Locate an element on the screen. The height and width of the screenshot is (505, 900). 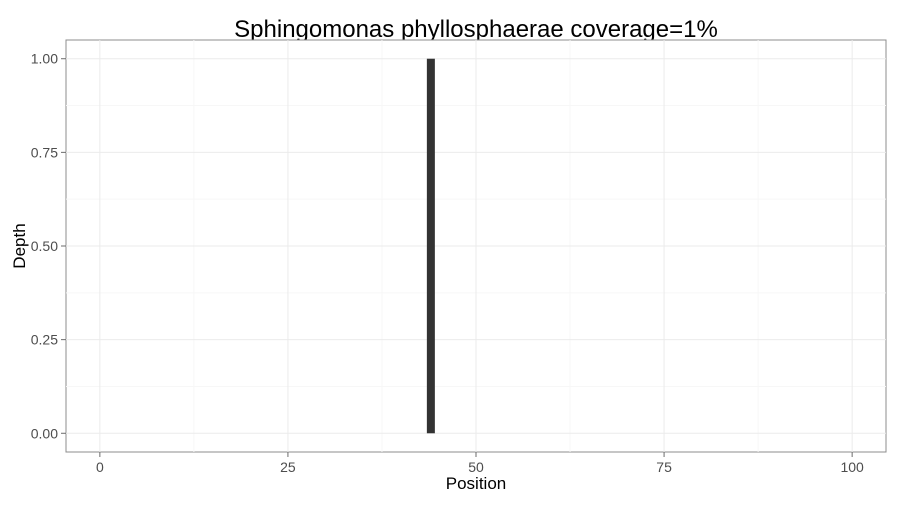
y-tick-label: 0.25 is located at coordinates (44, 340).